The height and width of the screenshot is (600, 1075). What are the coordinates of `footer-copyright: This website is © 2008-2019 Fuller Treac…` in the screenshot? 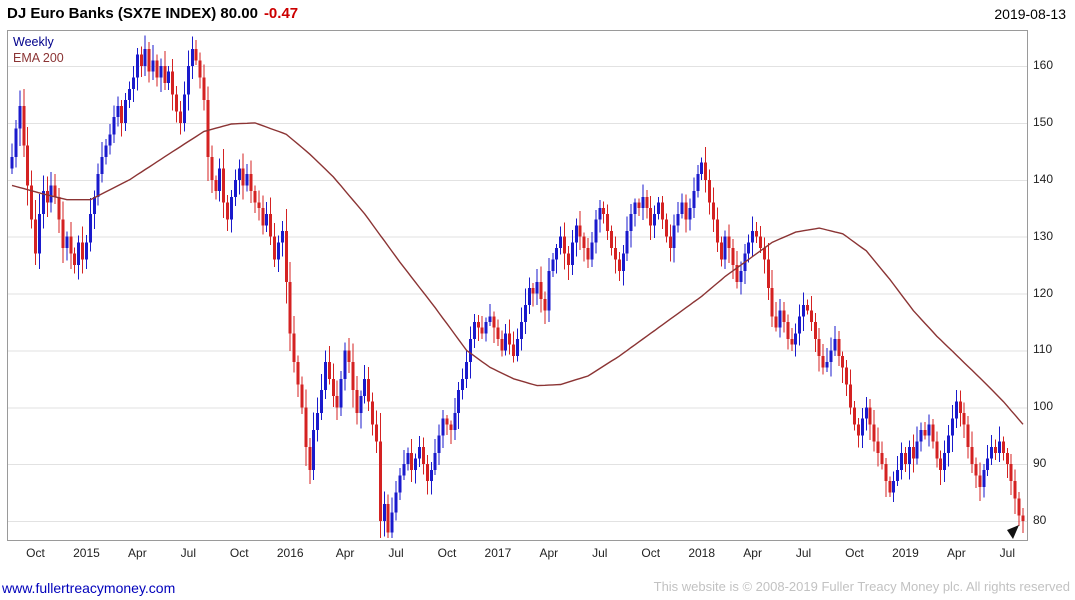 It's located at (861, 586).